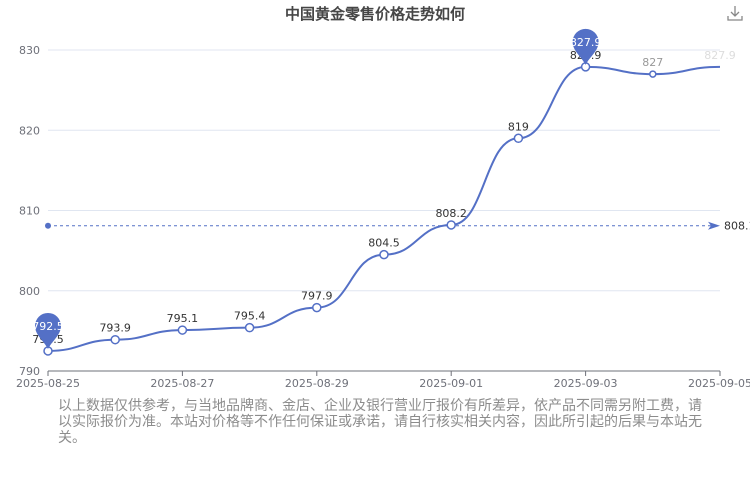 This screenshot has width=750, height=500. I want to click on data-label: 797.9, so click(317, 296).